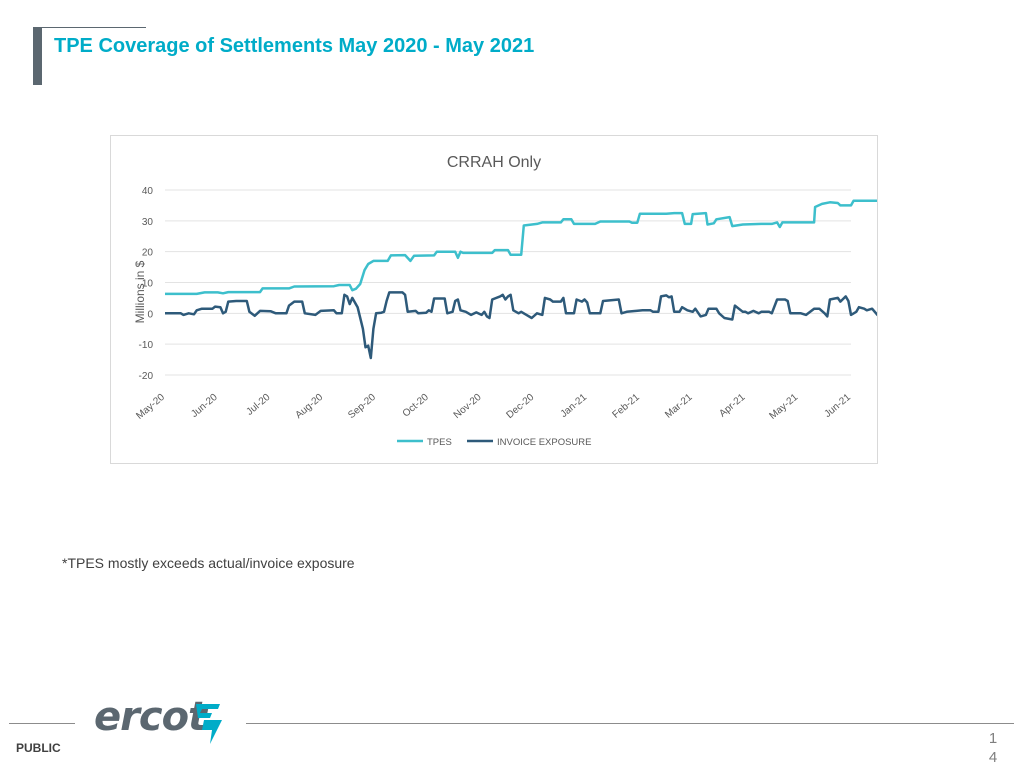 The image size is (1024, 768). Describe the element at coordinates (94, 27) in the screenshot. I see `title-accent-line` at that location.